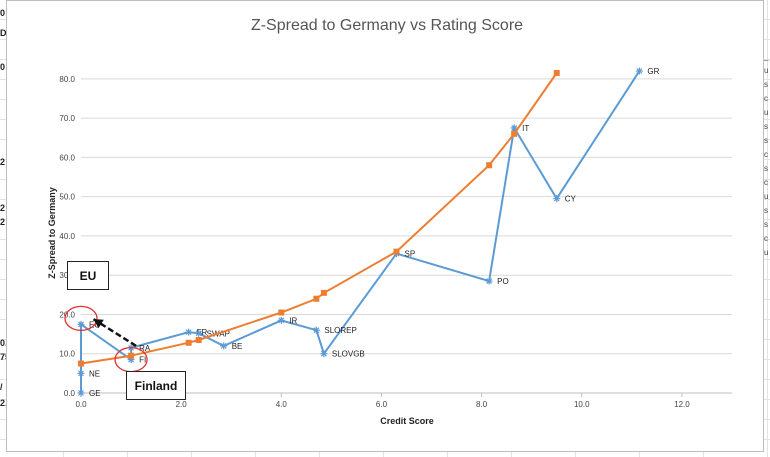 The height and width of the screenshot is (457, 770). Describe the element at coordinates (1, 387) in the screenshot. I see `left-cell-fragment: /` at that location.